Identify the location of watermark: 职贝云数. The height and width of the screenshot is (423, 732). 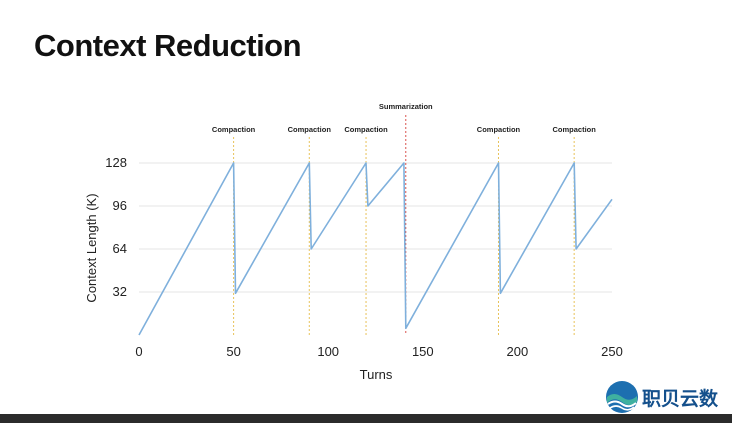
(661, 397).